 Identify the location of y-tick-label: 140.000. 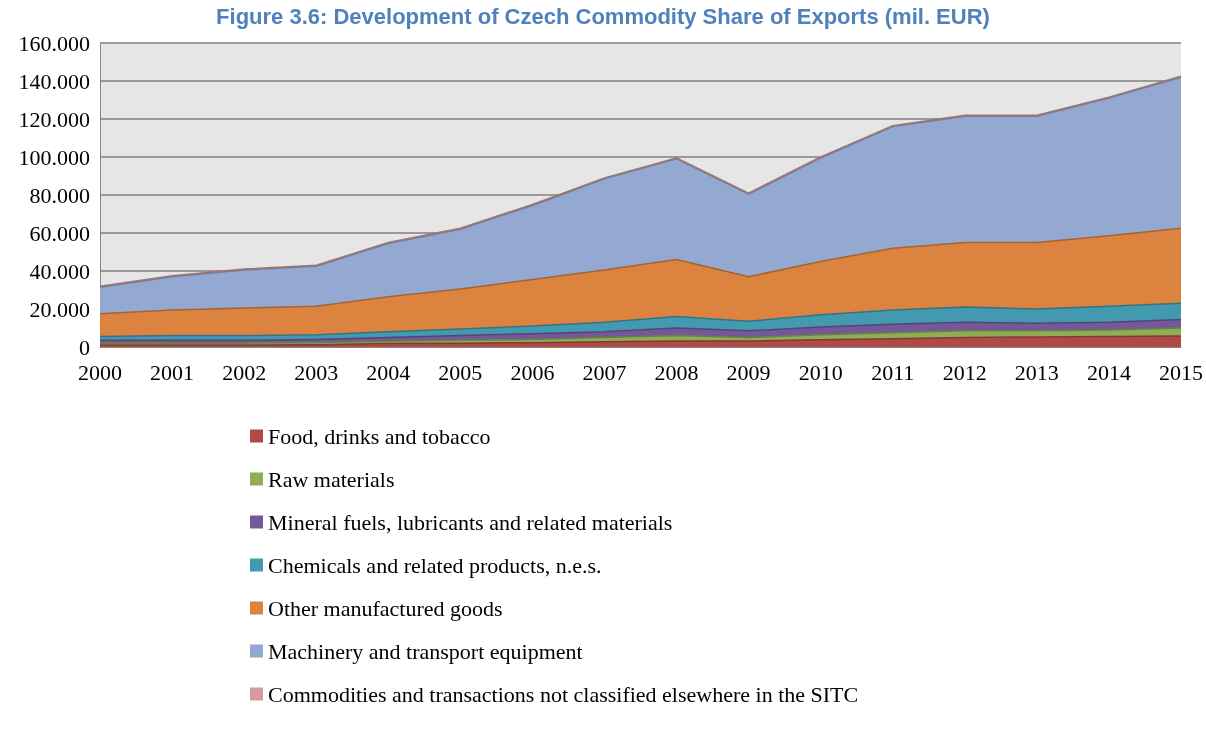
(54, 81).